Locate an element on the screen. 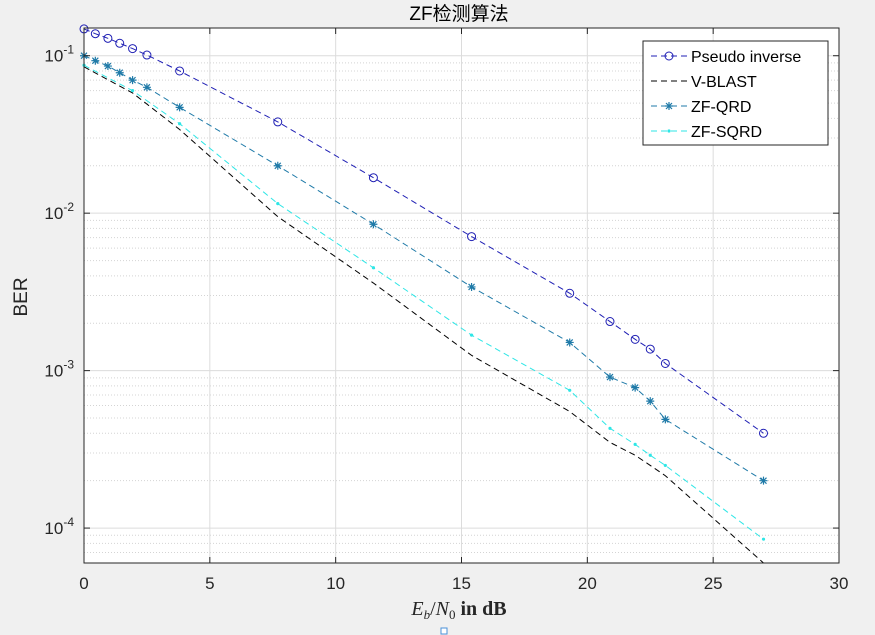 The width and height of the screenshot is (875, 635). resize-handle is located at coordinates (444, 631).